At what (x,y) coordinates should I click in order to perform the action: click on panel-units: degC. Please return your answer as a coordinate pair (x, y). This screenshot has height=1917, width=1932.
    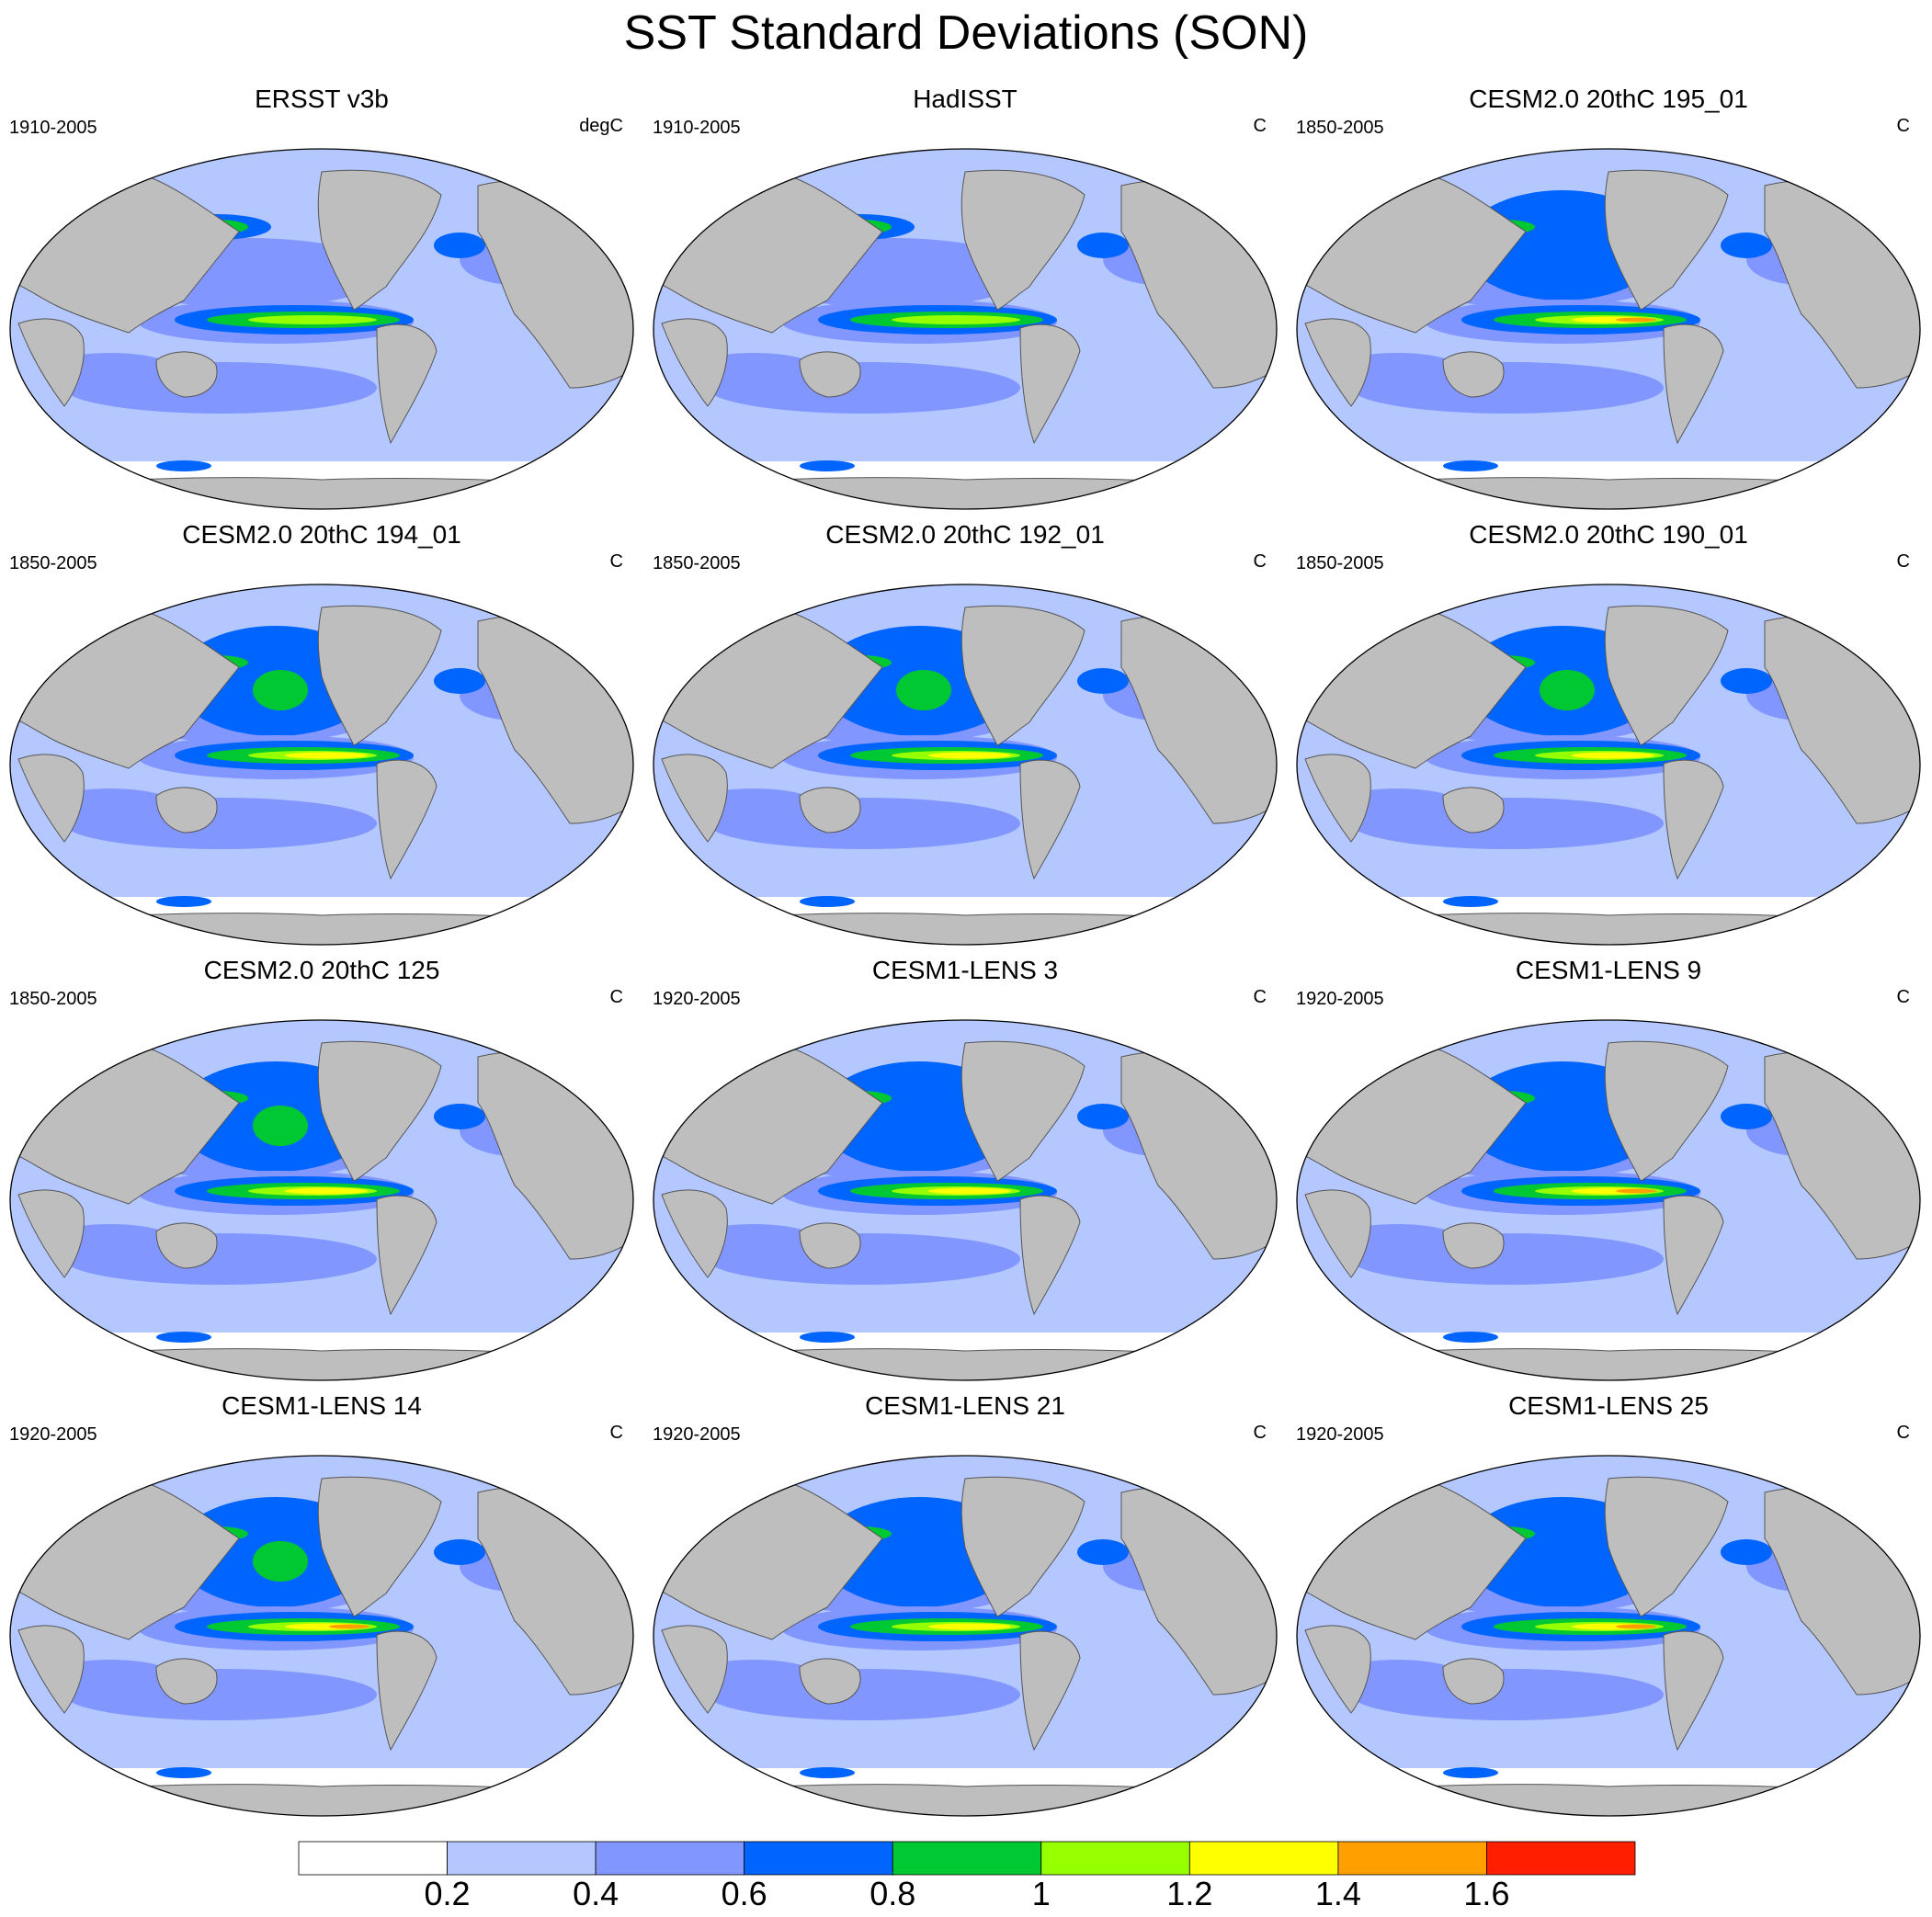
    Looking at the image, I should click on (601, 126).